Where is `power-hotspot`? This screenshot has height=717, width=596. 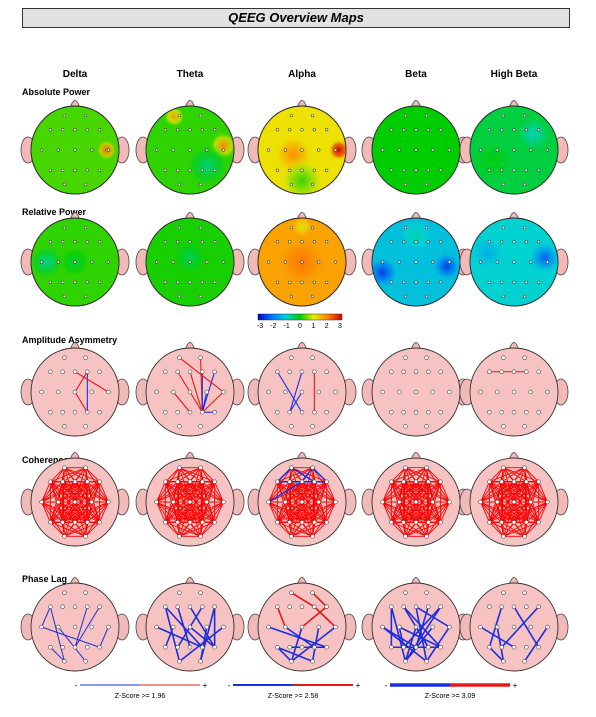
power-hotspot is located at coordinates (48, 262).